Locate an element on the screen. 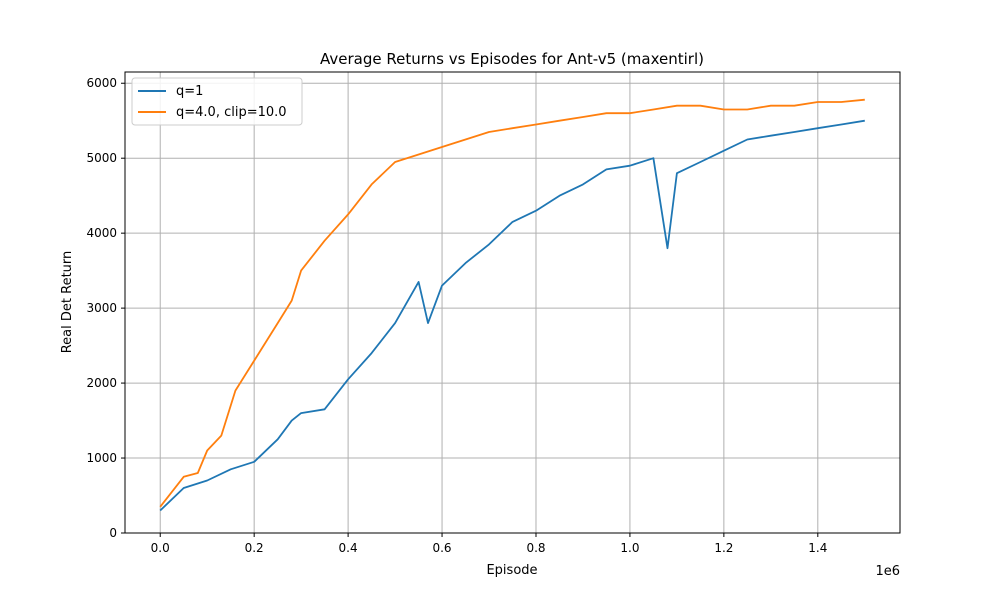 Image resolution: width=1000 pixels, height=600 pixels. legend-entry: q=1 is located at coordinates (189, 91).